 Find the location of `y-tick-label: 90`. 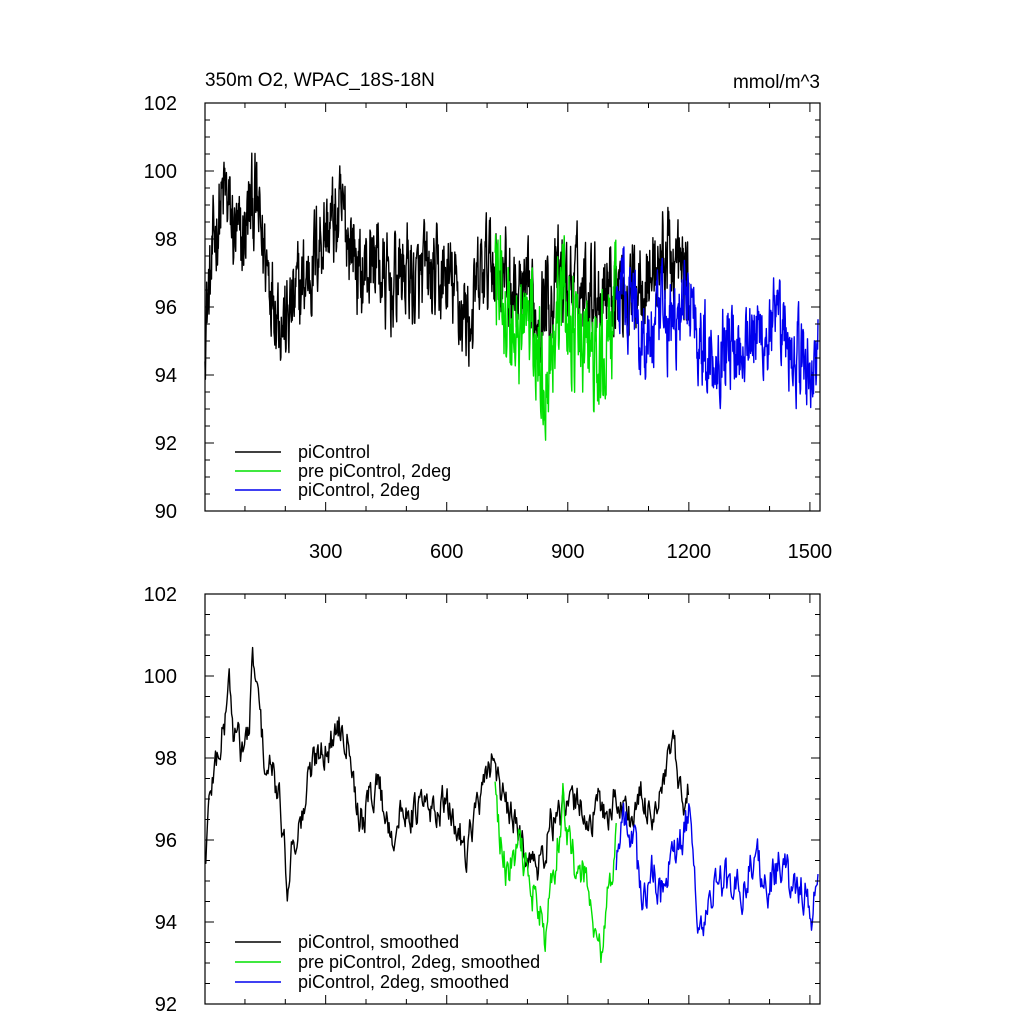

y-tick-label: 90 is located at coordinates (166, 512).